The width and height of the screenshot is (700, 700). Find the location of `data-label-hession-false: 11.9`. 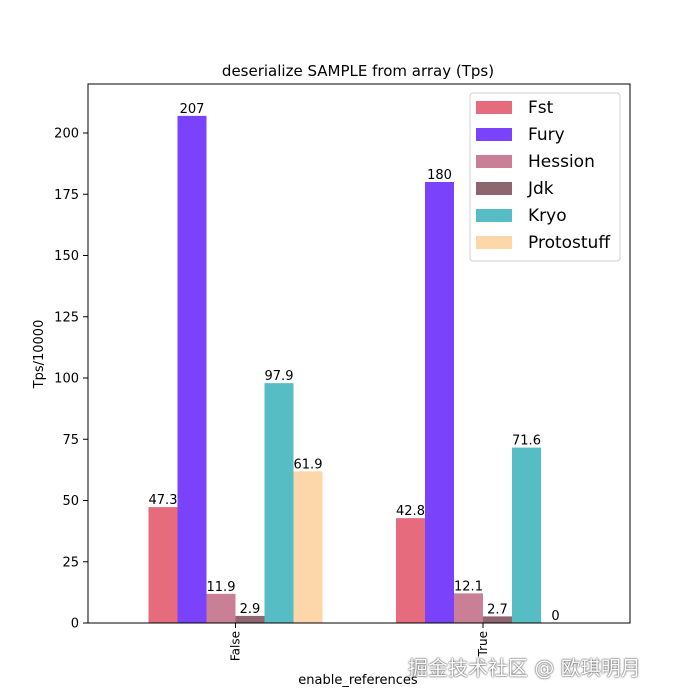

data-label-hession-false: 11.9 is located at coordinates (221, 587).